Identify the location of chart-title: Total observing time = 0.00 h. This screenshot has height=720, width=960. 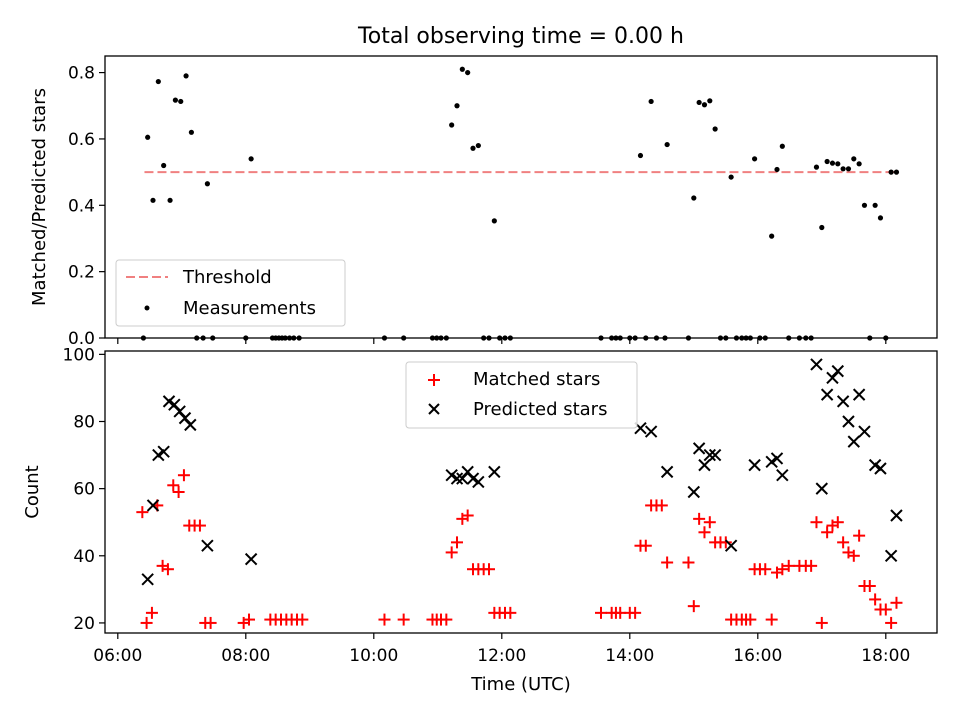
(520, 36).